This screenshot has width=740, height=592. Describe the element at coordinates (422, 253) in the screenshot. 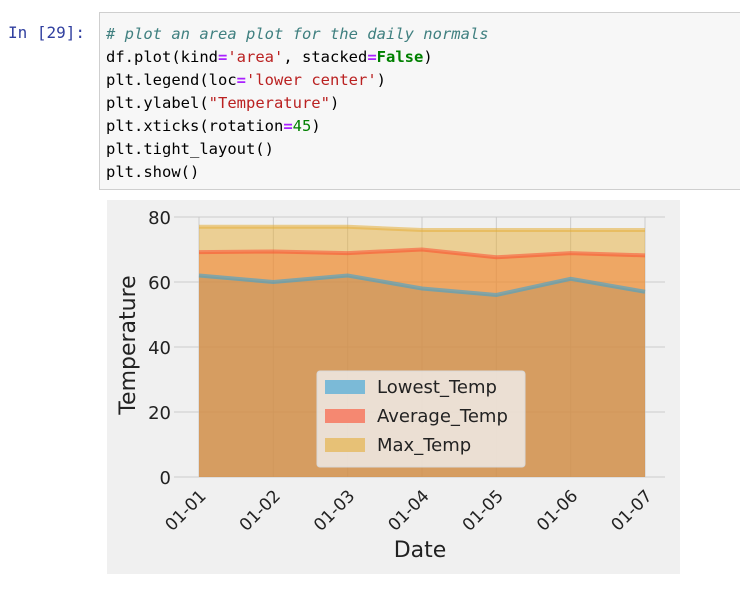

I see `line-average-temp` at that location.